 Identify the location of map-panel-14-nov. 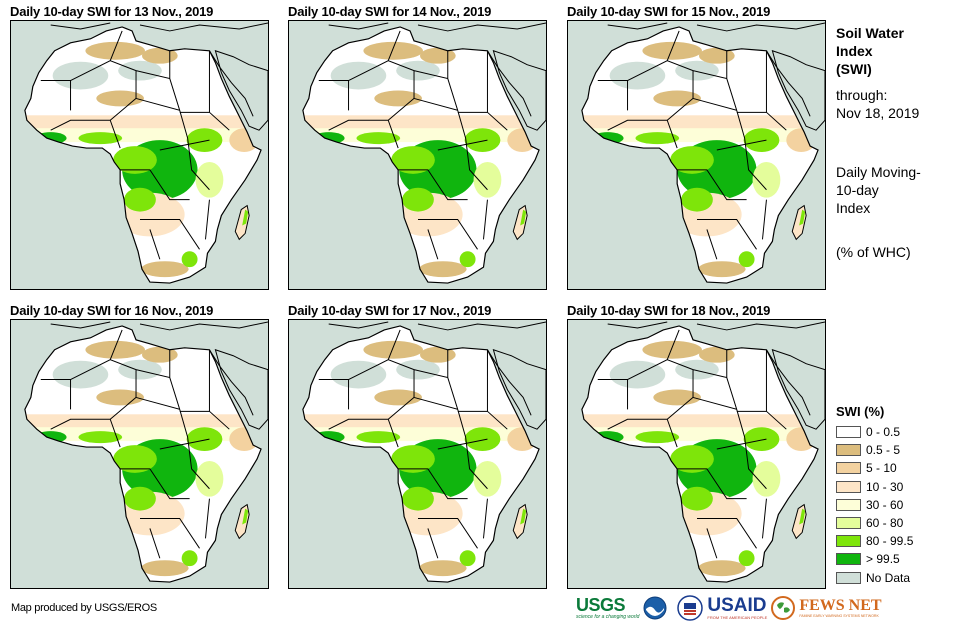
(417, 155).